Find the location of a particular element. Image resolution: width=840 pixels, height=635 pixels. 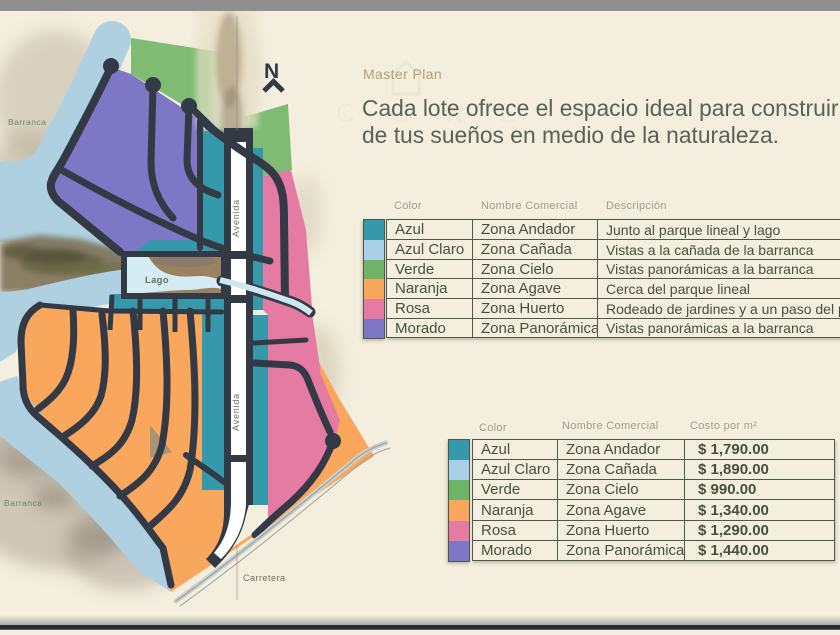

svg-text: N is located at coordinates (271, 71).